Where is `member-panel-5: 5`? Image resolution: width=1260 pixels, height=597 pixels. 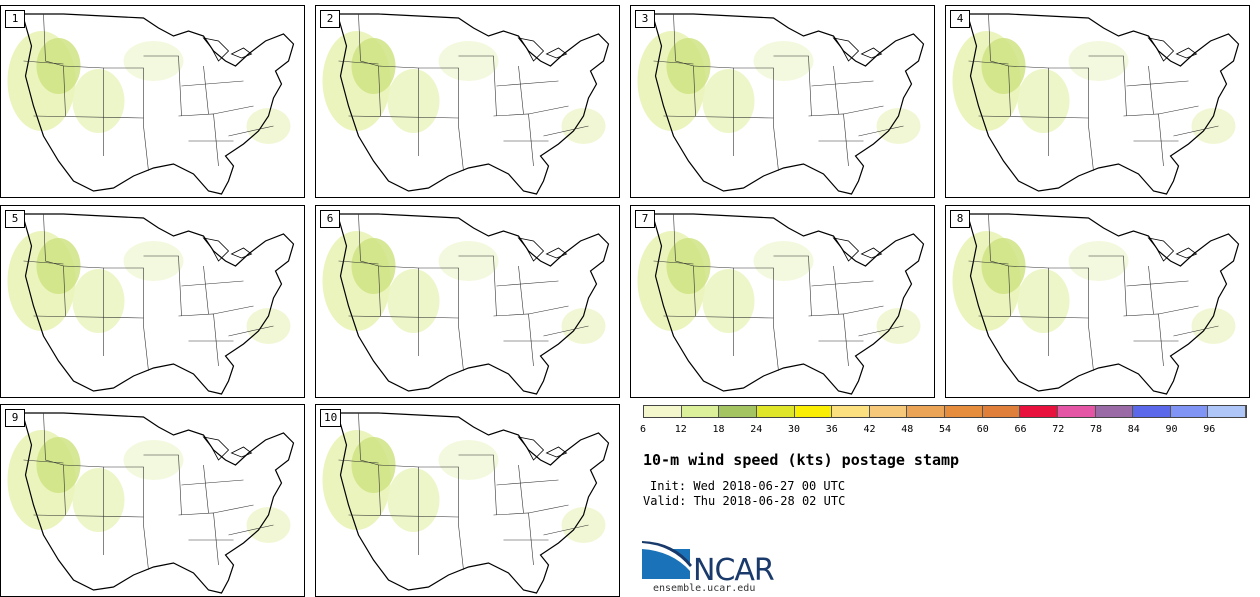 member-panel-5: 5 is located at coordinates (152, 301).